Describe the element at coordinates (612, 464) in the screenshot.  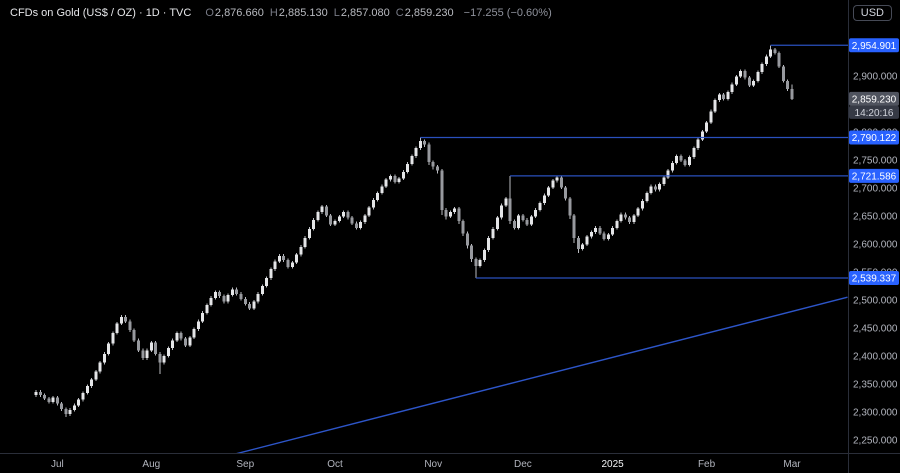
I see `time-tick-label: 2025` at that location.